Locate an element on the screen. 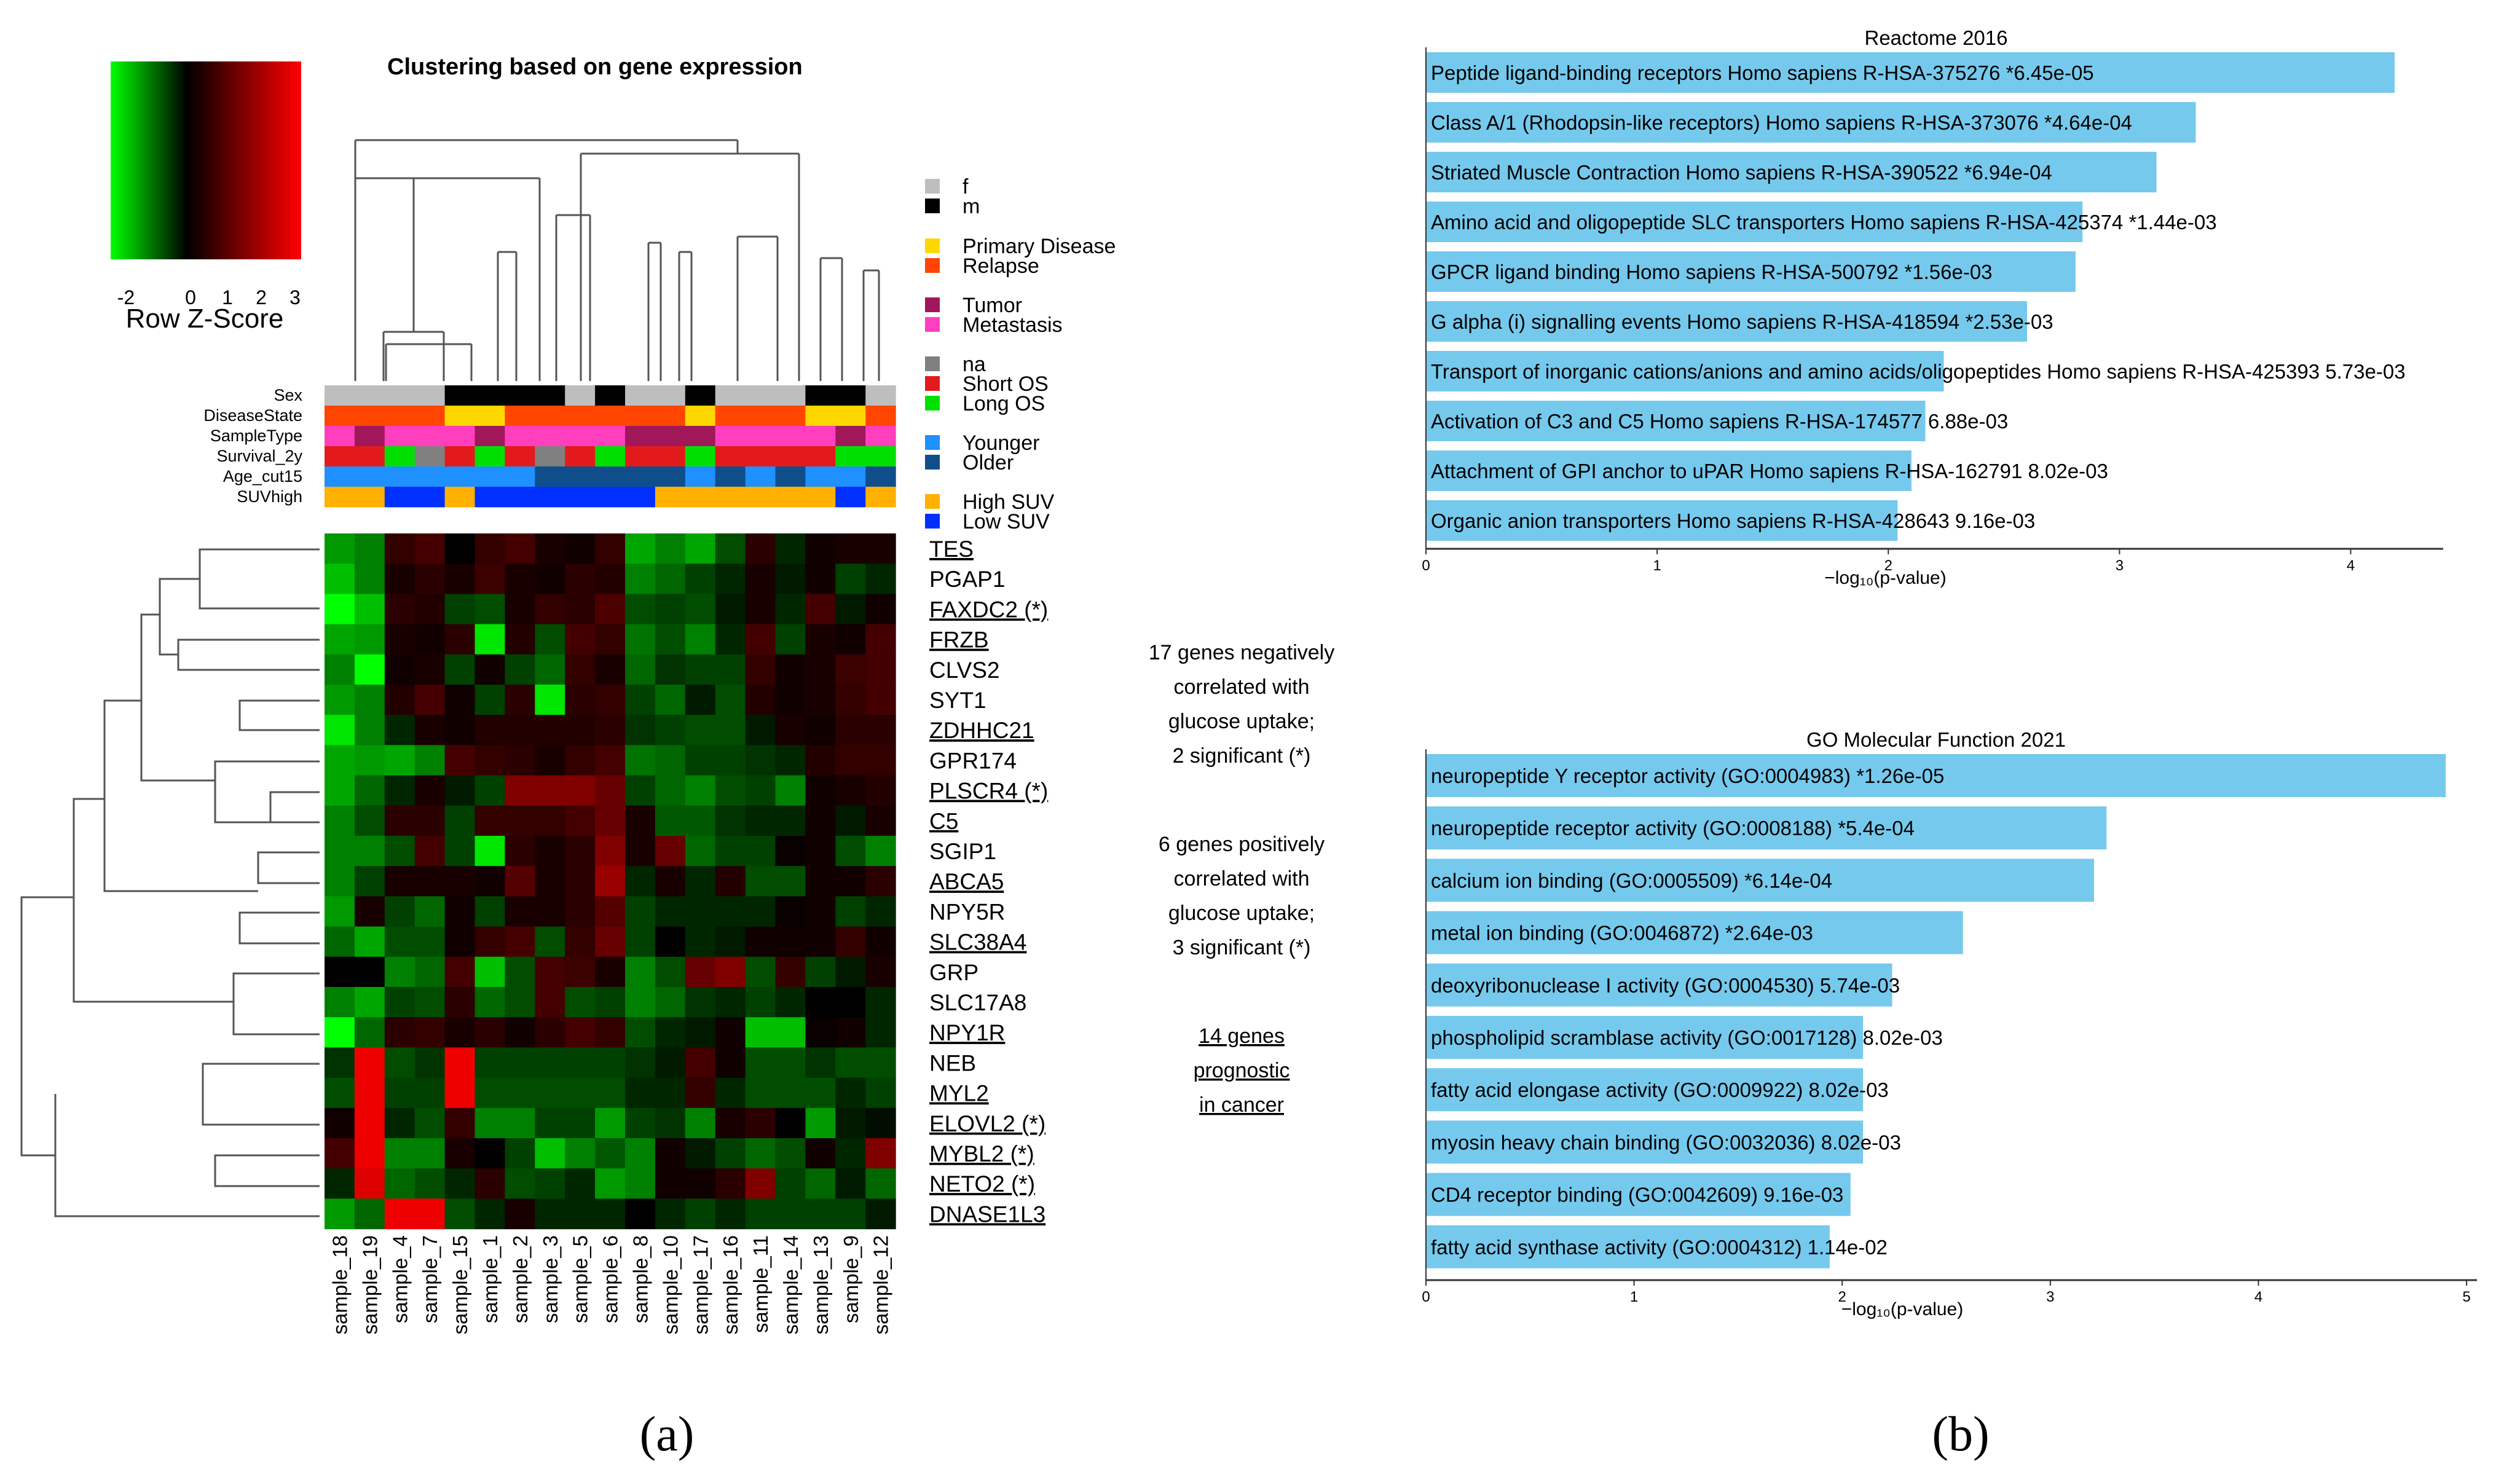  annotation-track-label: SUVhigh is located at coordinates (269, 496).